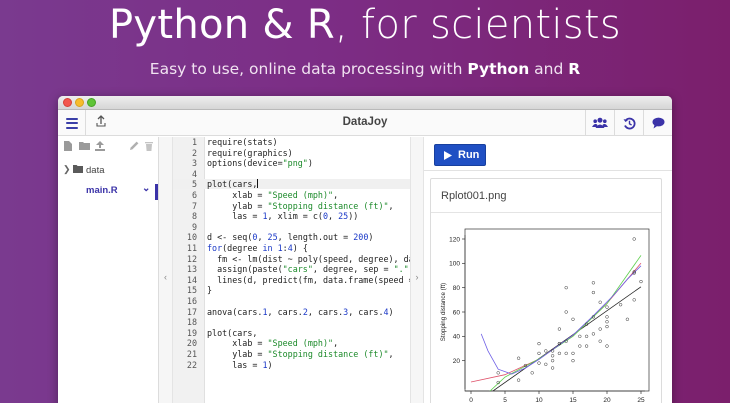 The width and height of the screenshot is (730, 403). What do you see at coordinates (474, 196) in the screenshot?
I see `plot-filename: Rplot001.png` at bounding box center [474, 196].